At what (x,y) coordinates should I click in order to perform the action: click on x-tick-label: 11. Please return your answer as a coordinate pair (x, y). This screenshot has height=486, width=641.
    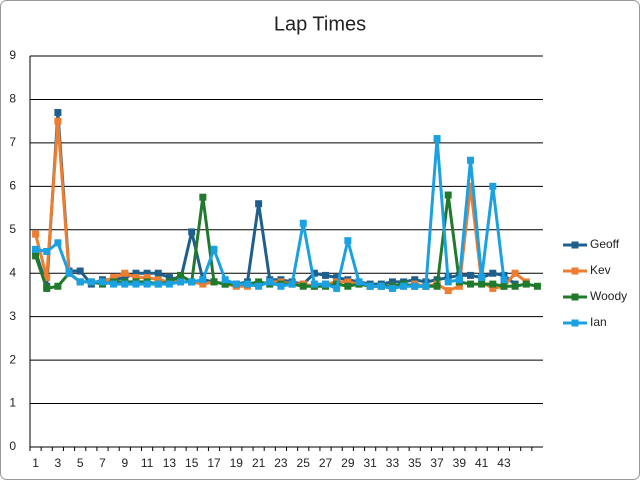
    Looking at the image, I should click on (147, 463).